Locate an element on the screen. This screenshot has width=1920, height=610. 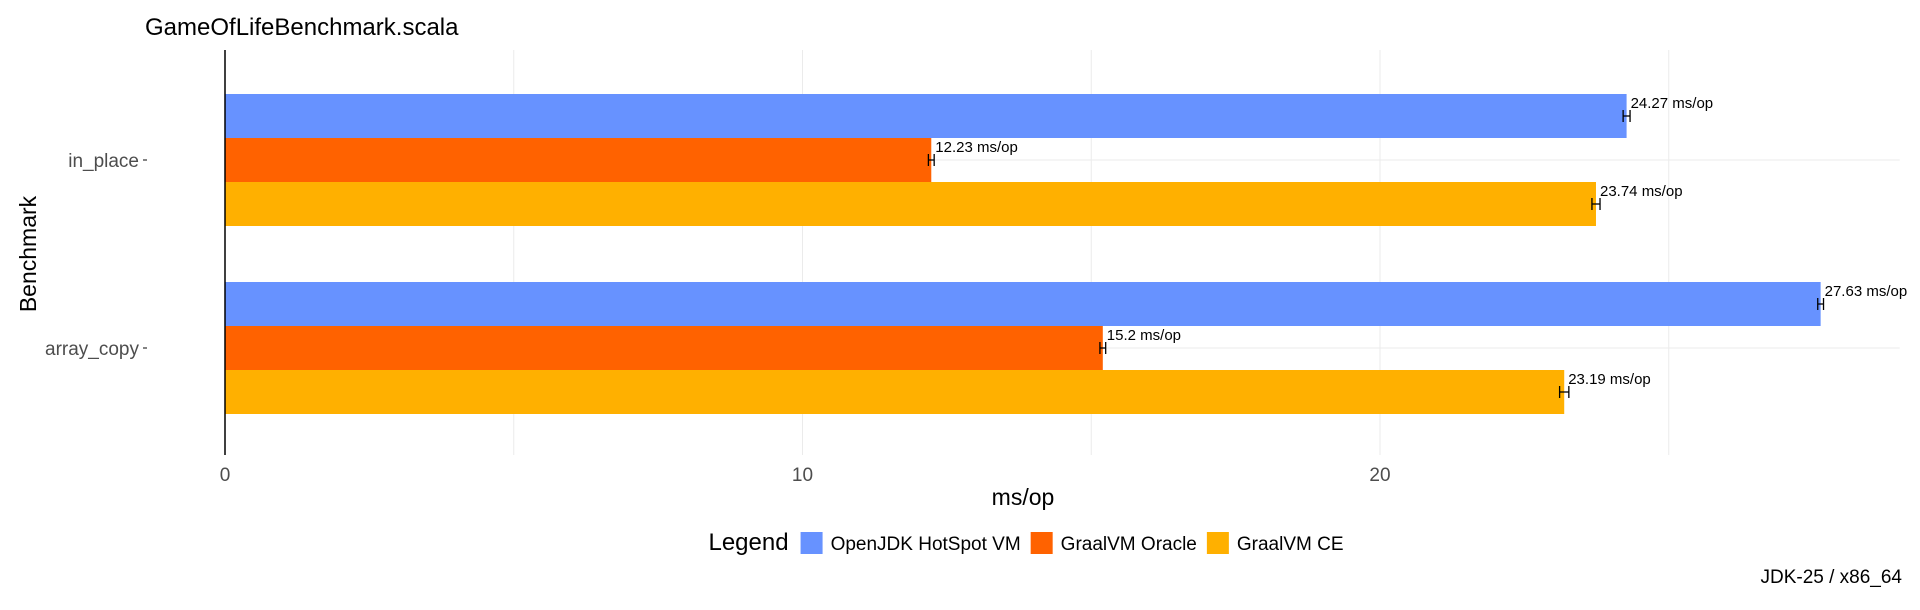
legend-label: GraalVM CE is located at coordinates (1290, 544).